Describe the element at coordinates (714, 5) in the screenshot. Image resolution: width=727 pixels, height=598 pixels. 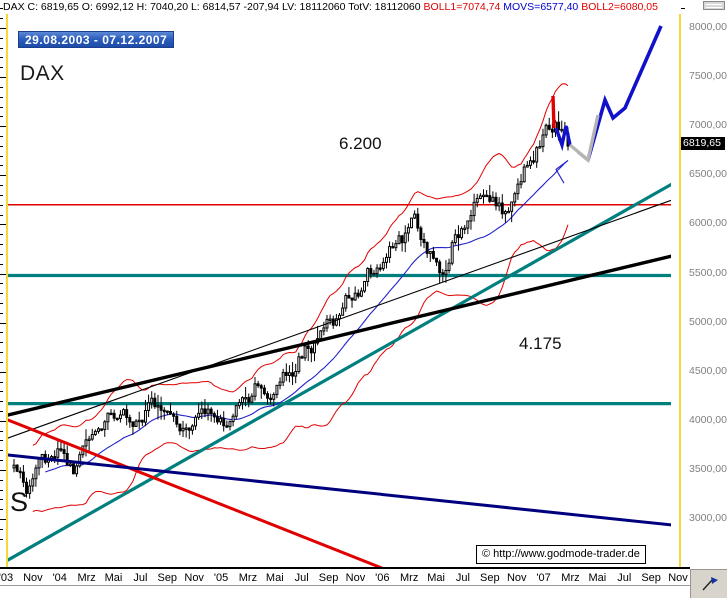
I see `scrollbar-nub` at that location.